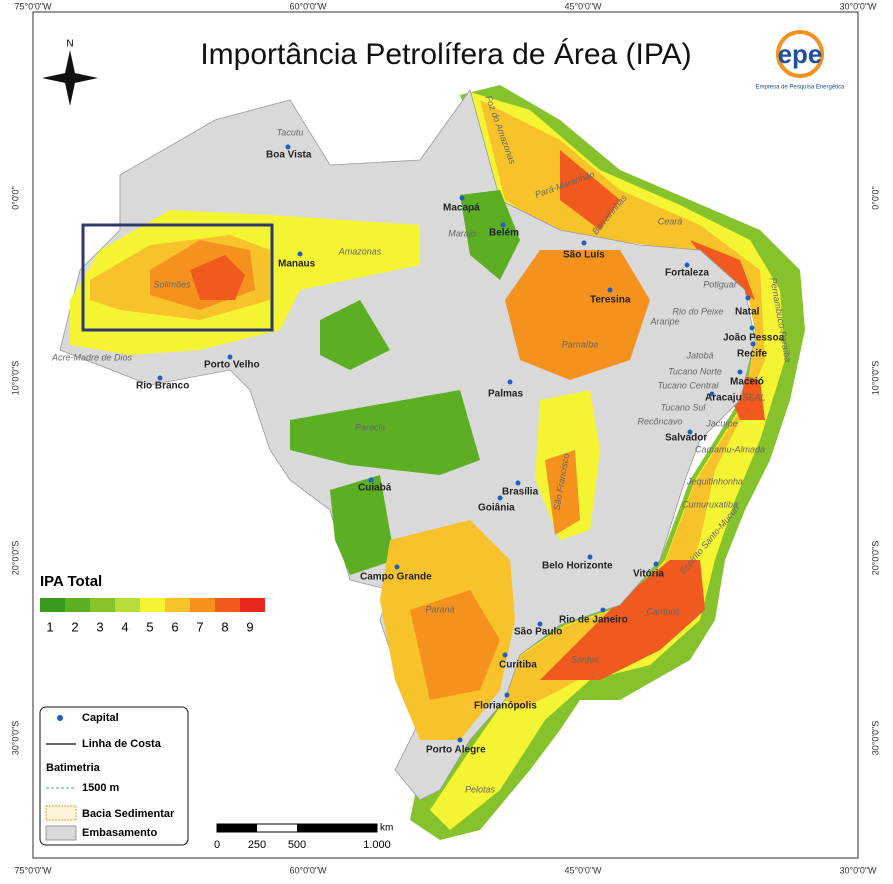  What do you see at coordinates (610, 300) in the screenshot?
I see `city-label: Teresina` at bounding box center [610, 300].